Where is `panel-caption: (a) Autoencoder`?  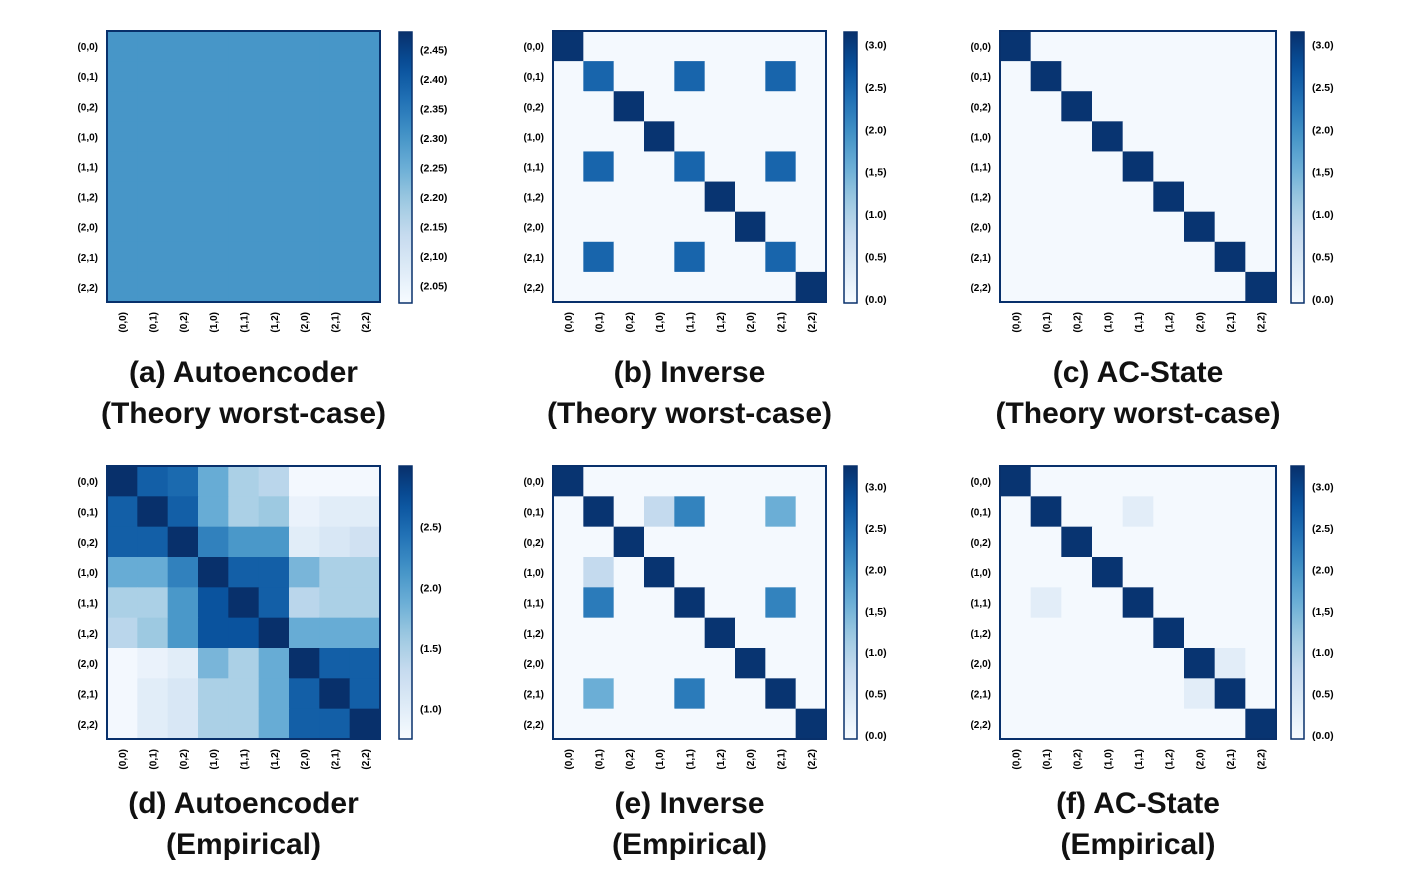 panel-caption: (a) Autoencoder is located at coordinates (243, 372).